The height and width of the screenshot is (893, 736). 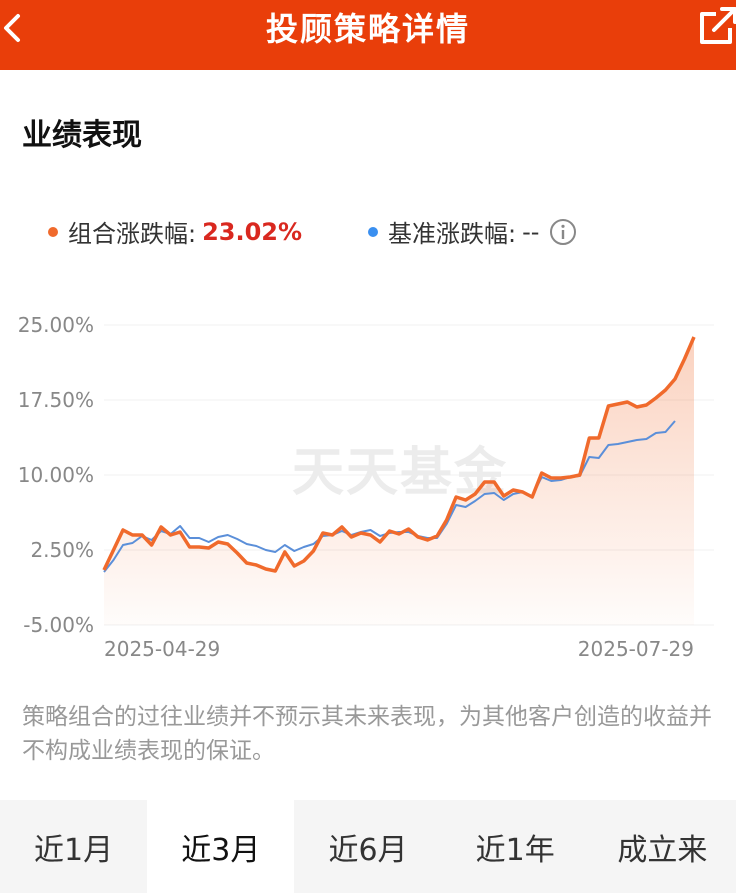 What do you see at coordinates (56, 475) in the screenshot?
I see `y-tick-label: 10.00%` at bounding box center [56, 475].